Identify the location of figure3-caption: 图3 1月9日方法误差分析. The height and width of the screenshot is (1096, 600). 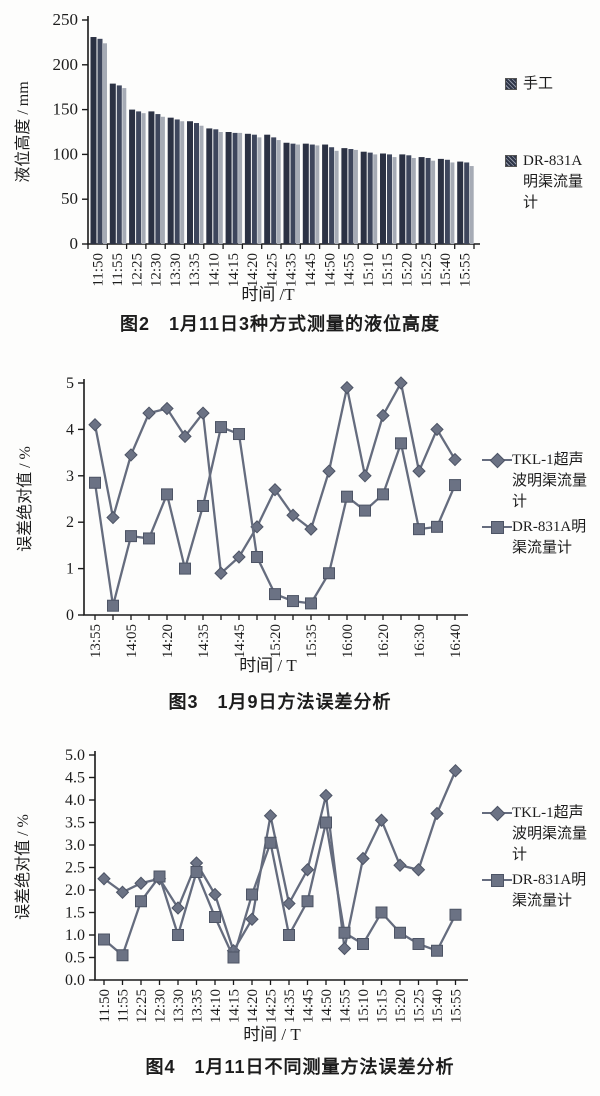
(280, 702).